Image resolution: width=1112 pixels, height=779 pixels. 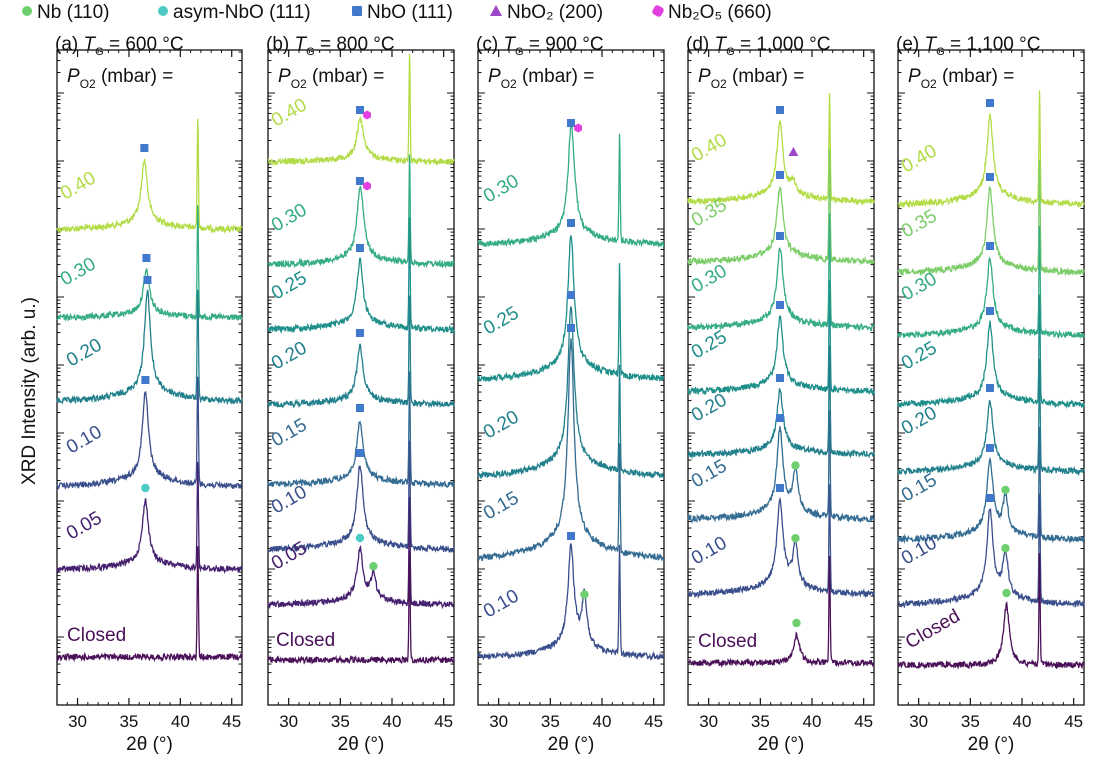 What do you see at coordinates (73, 12) in the screenshot?
I see `legend-label: Nb (110)` at bounding box center [73, 12].